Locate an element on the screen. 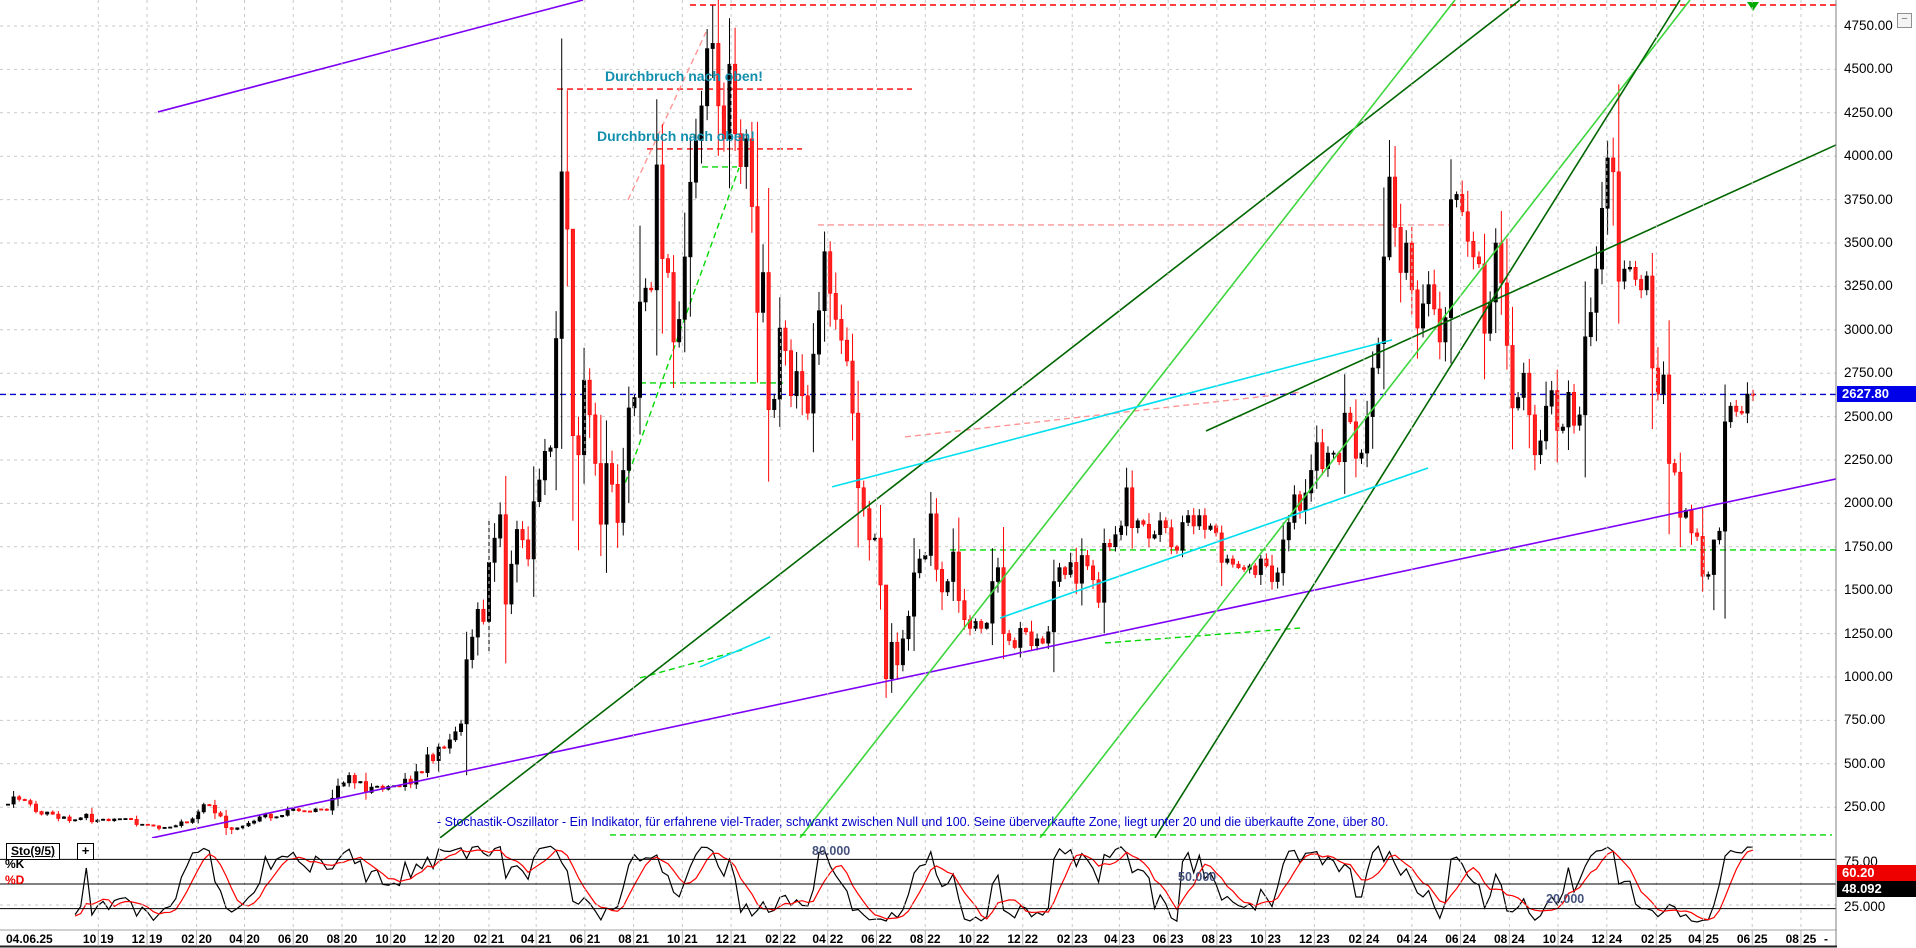  collapse-panel-button: − is located at coordinates (1904, 20).